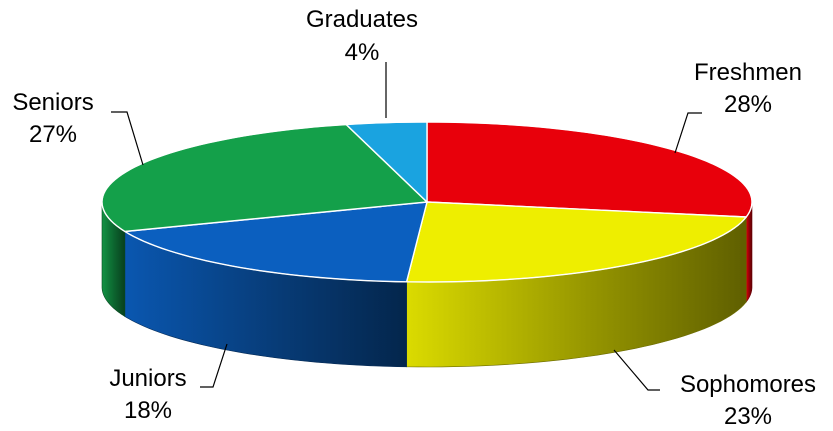  What do you see at coordinates (52, 102) in the screenshot?
I see `category-label-seniors: Seniors` at bounding box center [52, 102].